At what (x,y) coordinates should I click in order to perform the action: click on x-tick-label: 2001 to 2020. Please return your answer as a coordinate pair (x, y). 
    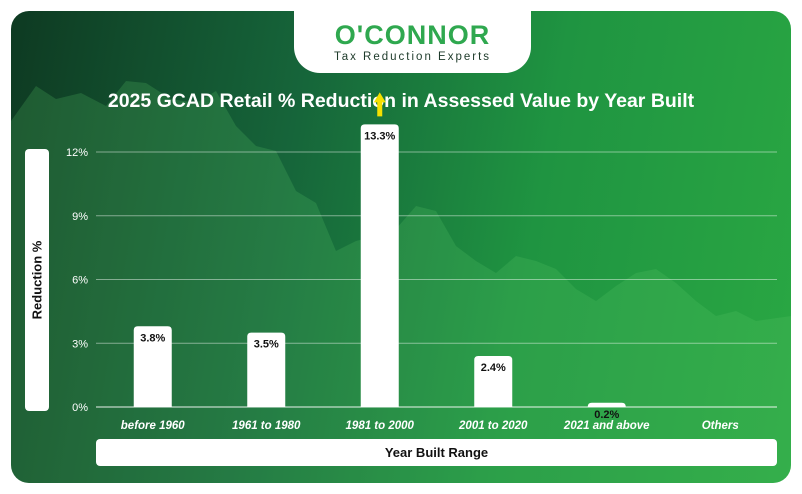
    Looking at the image, I should click on (493, 426).